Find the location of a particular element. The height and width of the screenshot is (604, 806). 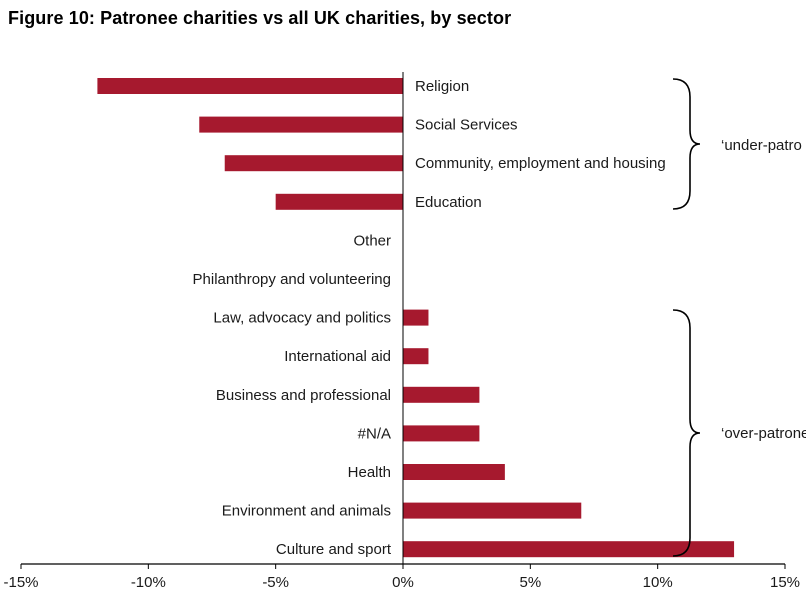

category-label: Religion is located at coordinates (442, 86).